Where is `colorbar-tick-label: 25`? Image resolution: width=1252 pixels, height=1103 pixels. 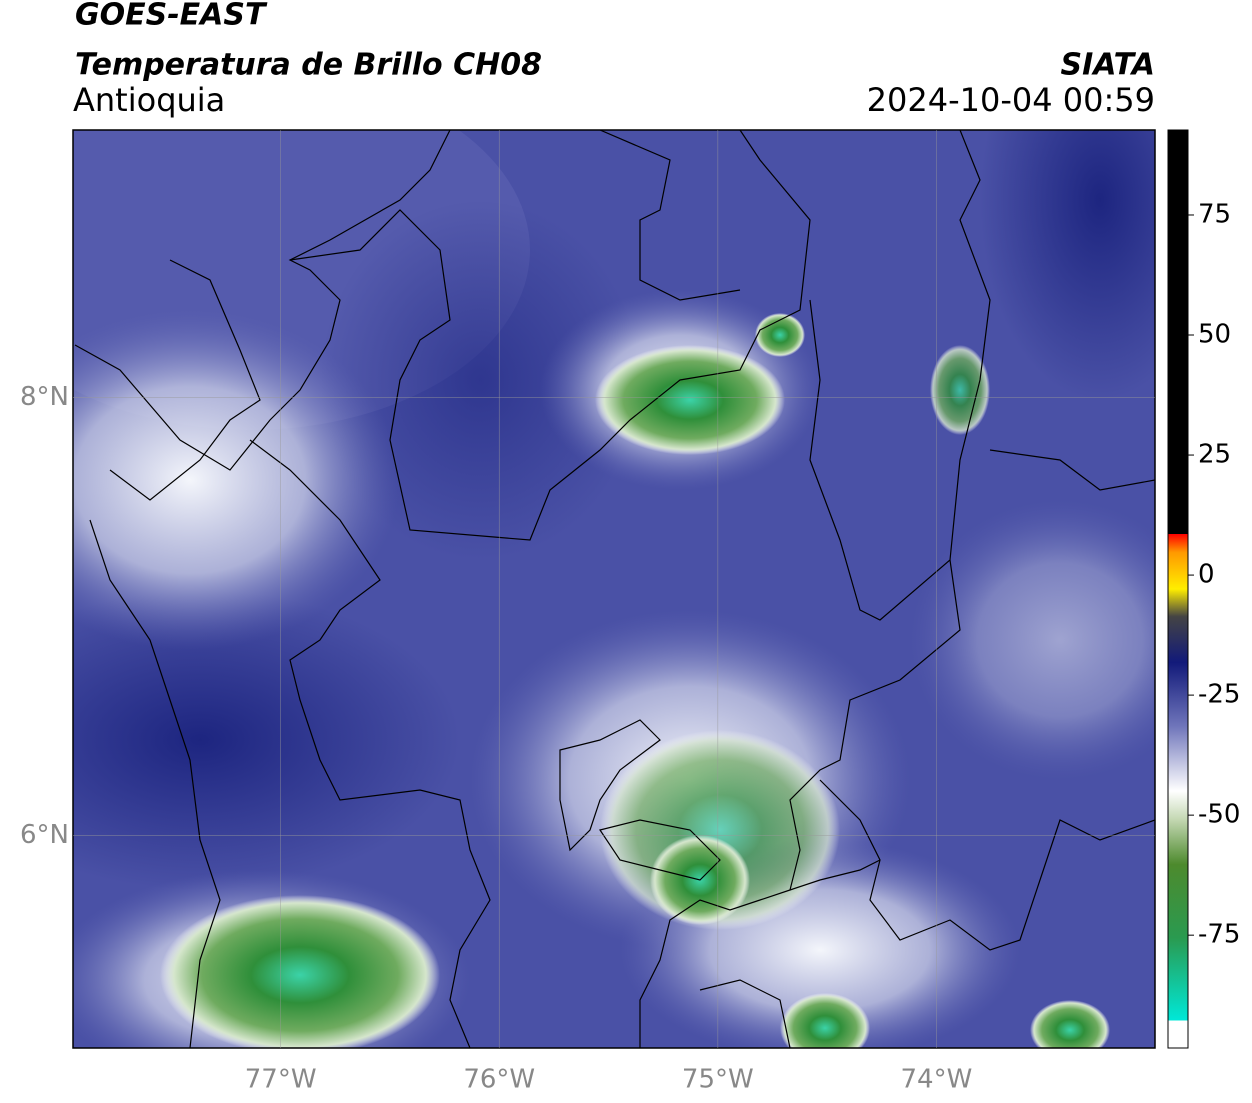 colorbar-tick-label: 25 is located at coordinates (1214, 455).